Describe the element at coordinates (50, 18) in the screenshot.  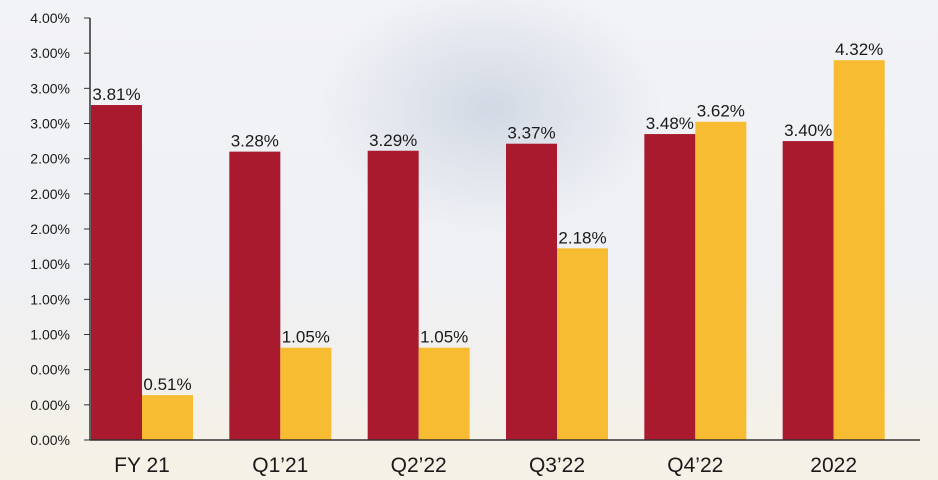
I see `y-tick-label: 4.00%` at that location.